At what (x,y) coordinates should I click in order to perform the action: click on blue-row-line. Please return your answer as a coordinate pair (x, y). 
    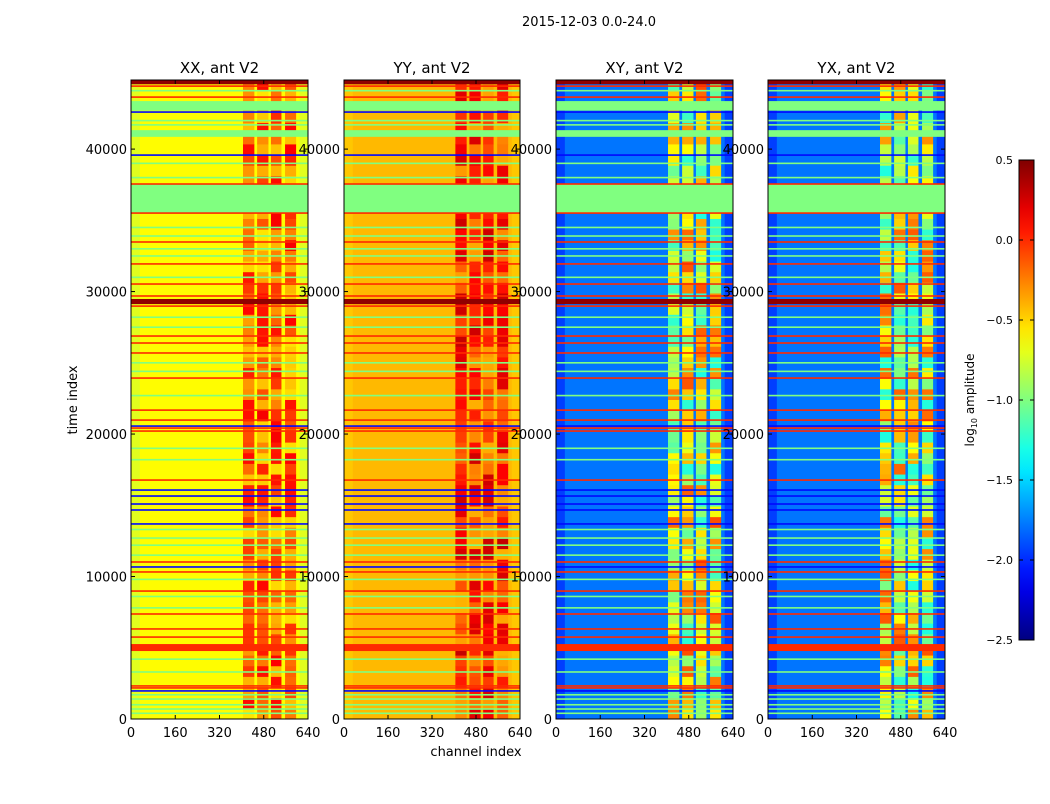
    Looking at the image, I should click on (644, 155).